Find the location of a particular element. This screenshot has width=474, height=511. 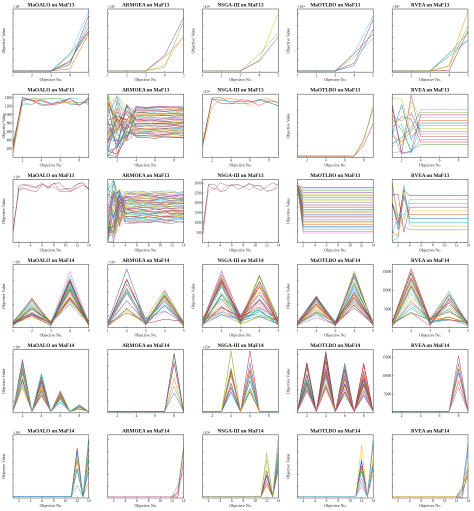

x-tick-label: 3 is located at coordinates (241, 75).